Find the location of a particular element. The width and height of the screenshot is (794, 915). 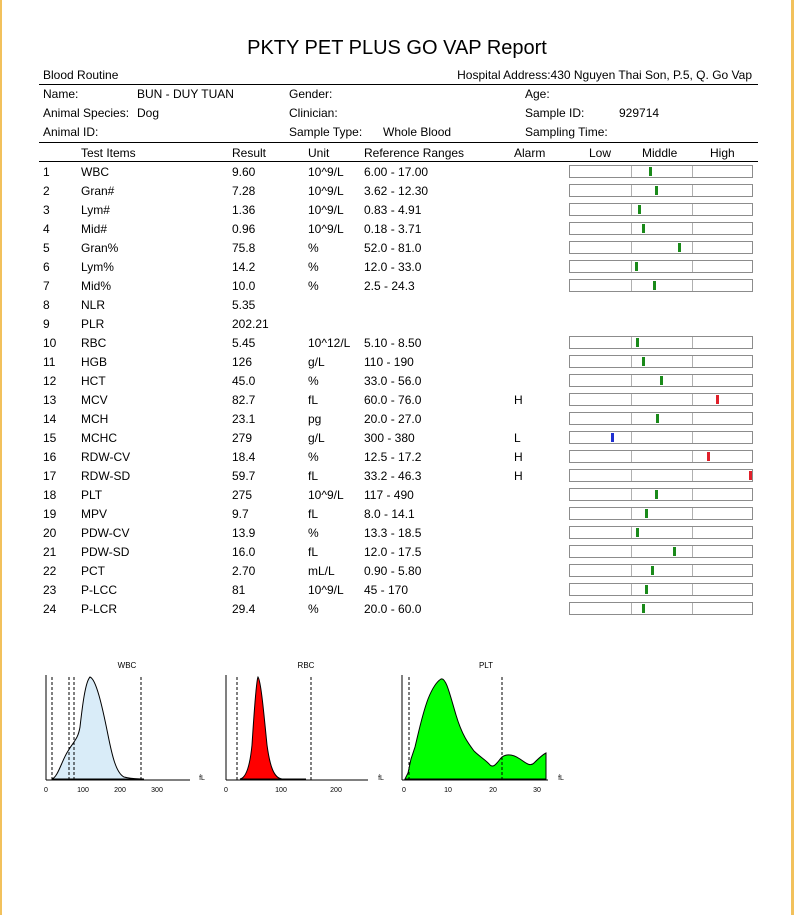

row-result: 81 is located at coordinates (239, 590).